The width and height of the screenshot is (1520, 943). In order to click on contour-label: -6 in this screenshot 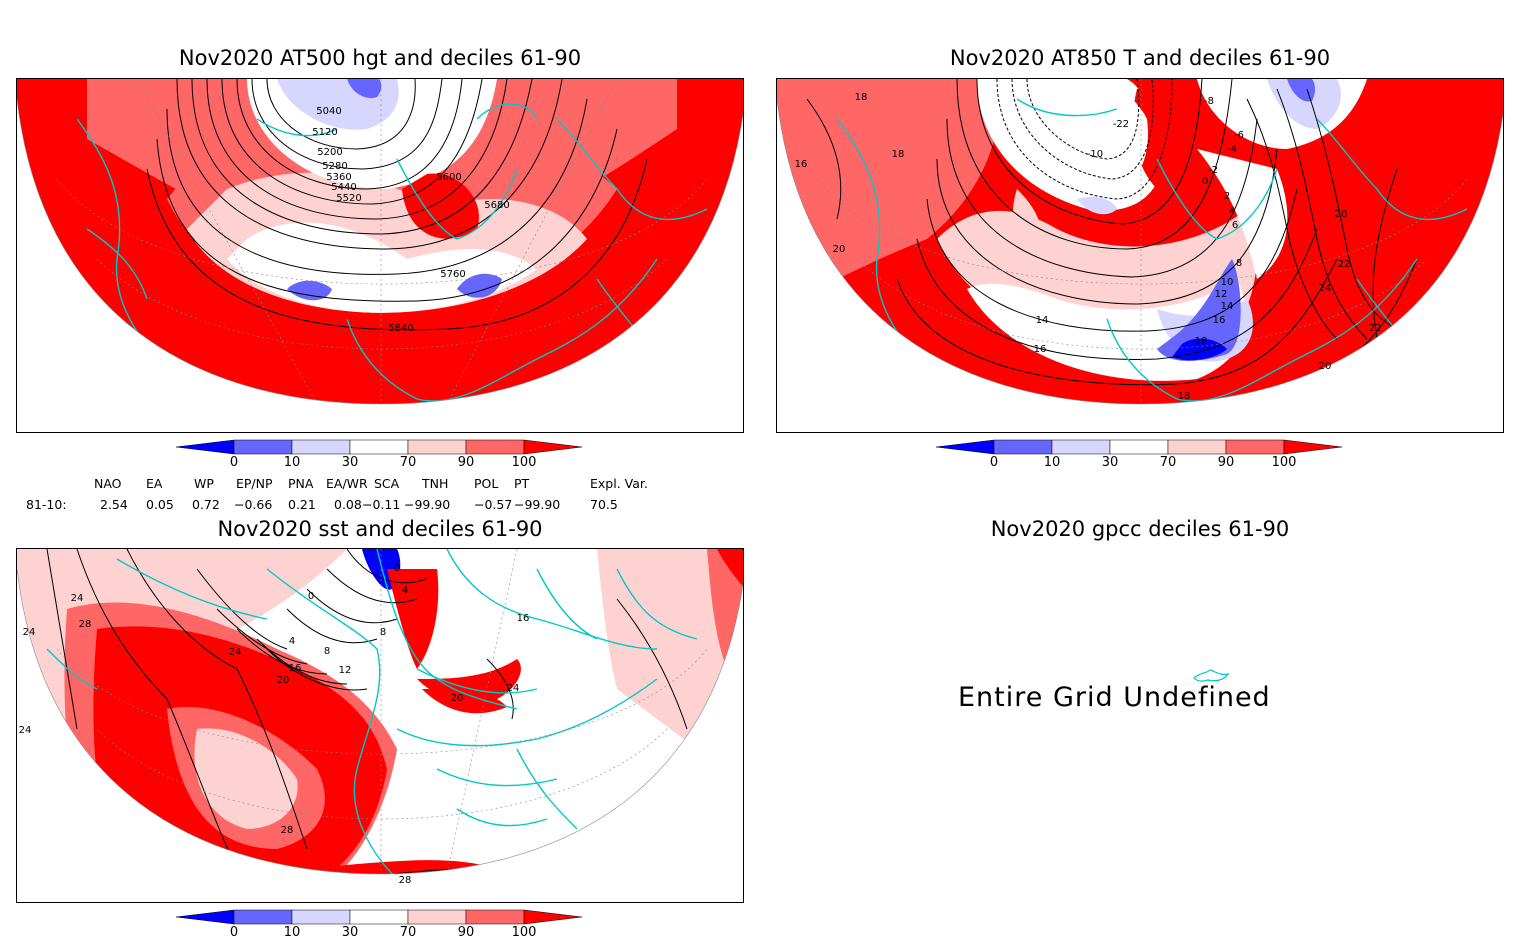, I will do `click(1239, 135)`.